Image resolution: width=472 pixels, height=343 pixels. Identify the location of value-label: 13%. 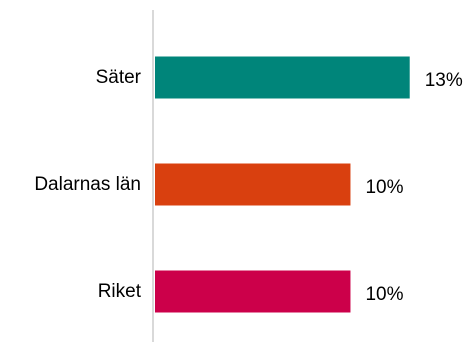
(444, 80).